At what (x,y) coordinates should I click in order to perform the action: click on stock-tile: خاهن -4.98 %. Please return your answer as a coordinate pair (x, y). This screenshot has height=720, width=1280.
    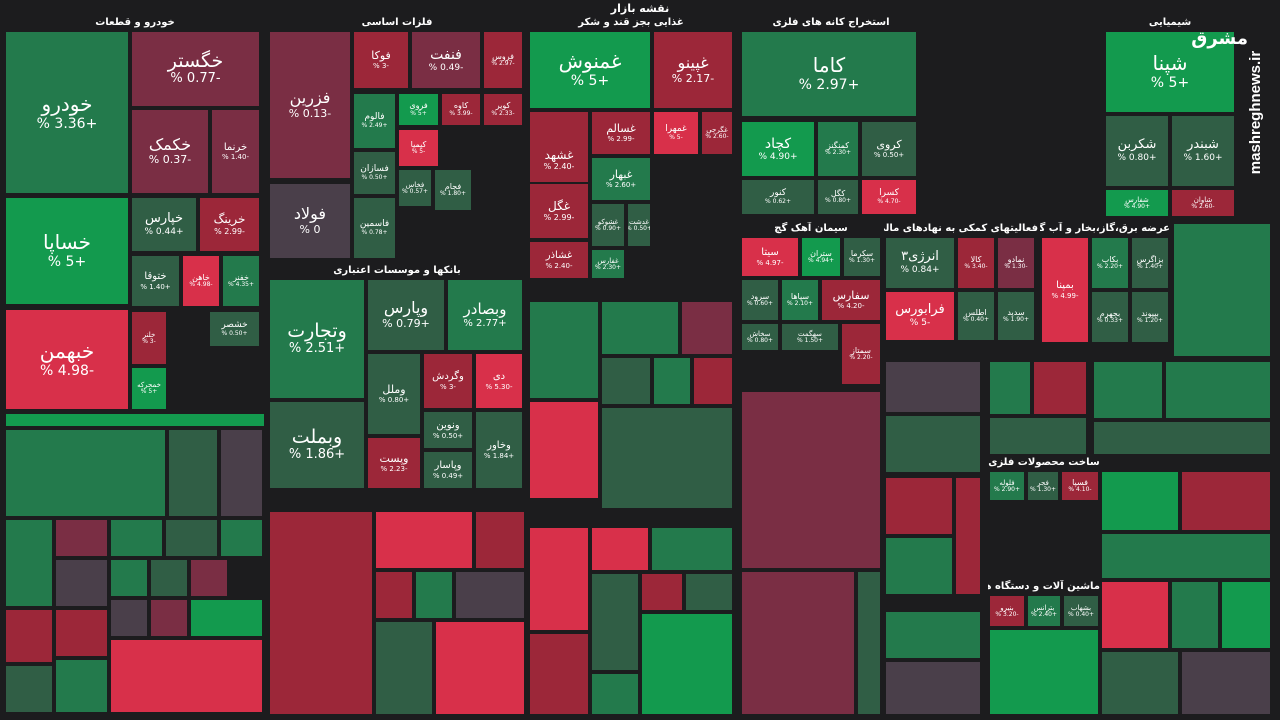
    Looking at the image, I should click on (201, 281).